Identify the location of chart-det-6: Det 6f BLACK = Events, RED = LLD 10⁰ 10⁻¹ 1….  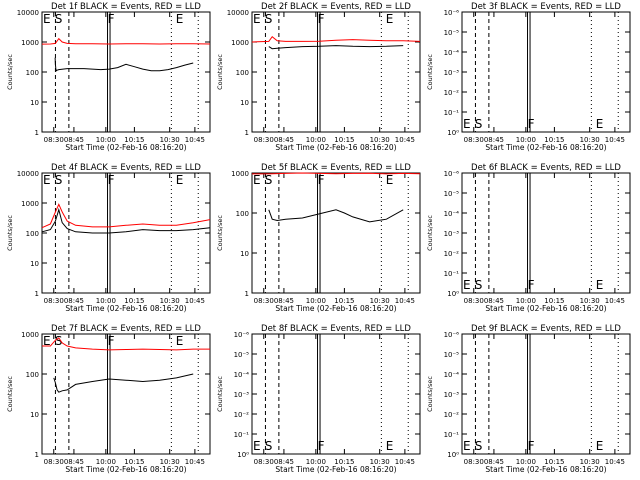
(528, 238).